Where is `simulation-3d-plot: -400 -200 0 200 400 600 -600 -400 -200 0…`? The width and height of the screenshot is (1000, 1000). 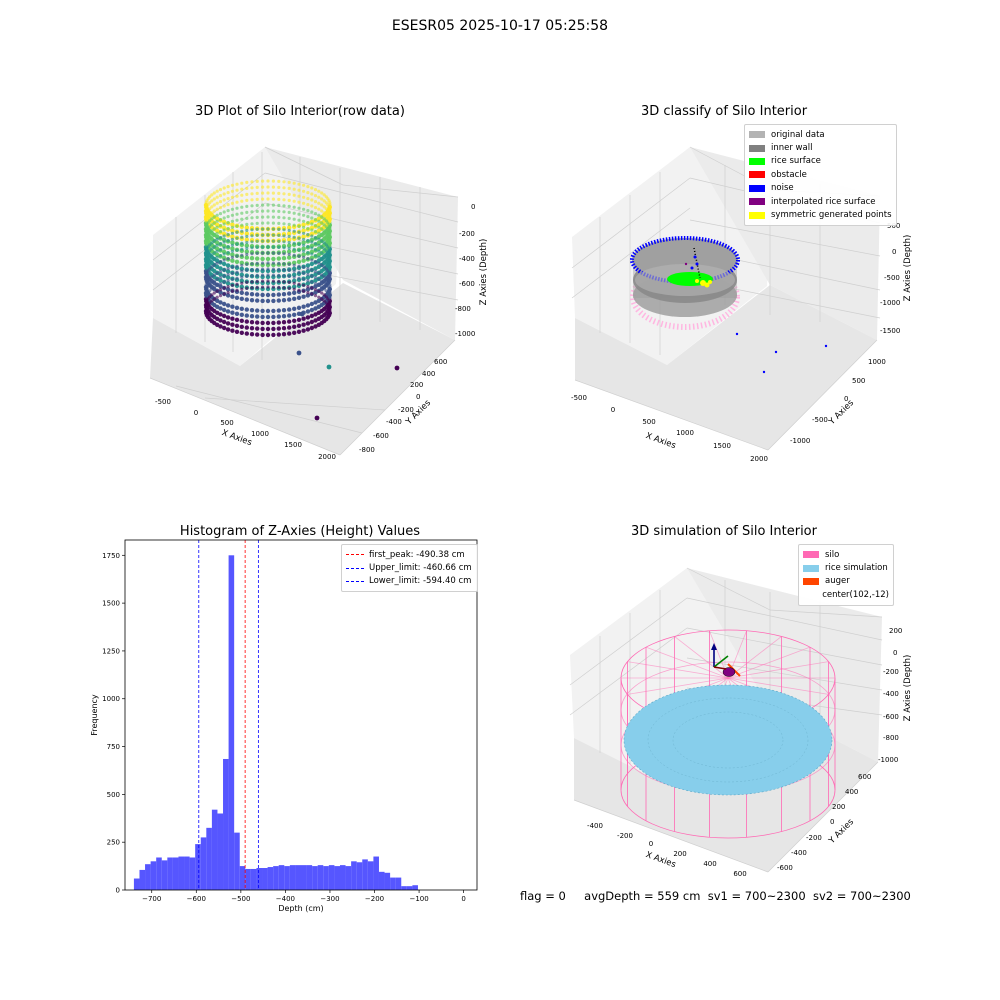
simulation-3d-plot: -400 -200 0 200 400 600 -600 -400 -200 0… is located at coordinates (741, 722).